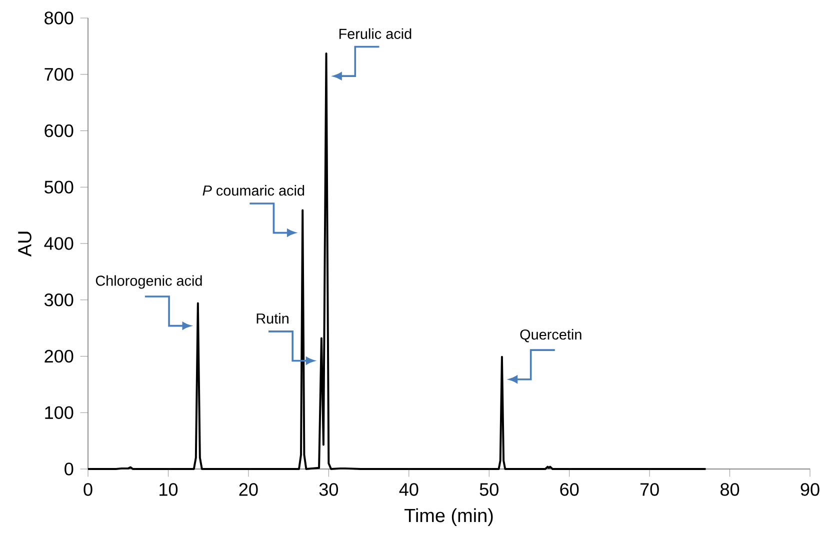 The image size is (822, 539). I want to click on x-tick-label: 40, so click(408, 489).